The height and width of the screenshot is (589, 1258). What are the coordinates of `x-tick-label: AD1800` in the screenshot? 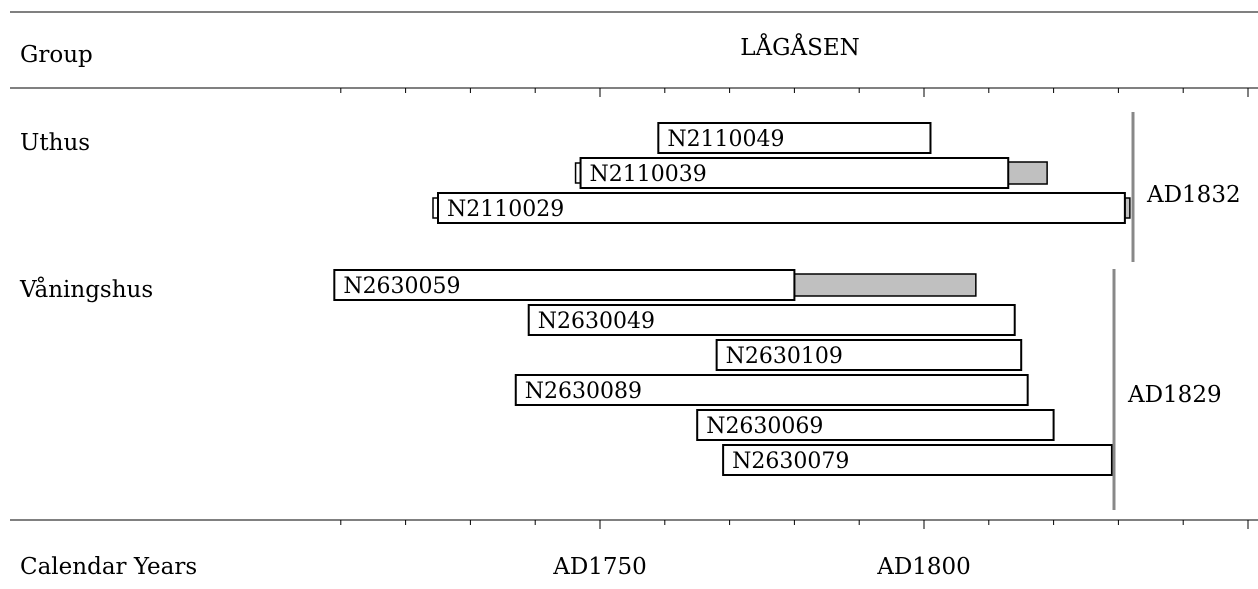 It's located at (923, 567).